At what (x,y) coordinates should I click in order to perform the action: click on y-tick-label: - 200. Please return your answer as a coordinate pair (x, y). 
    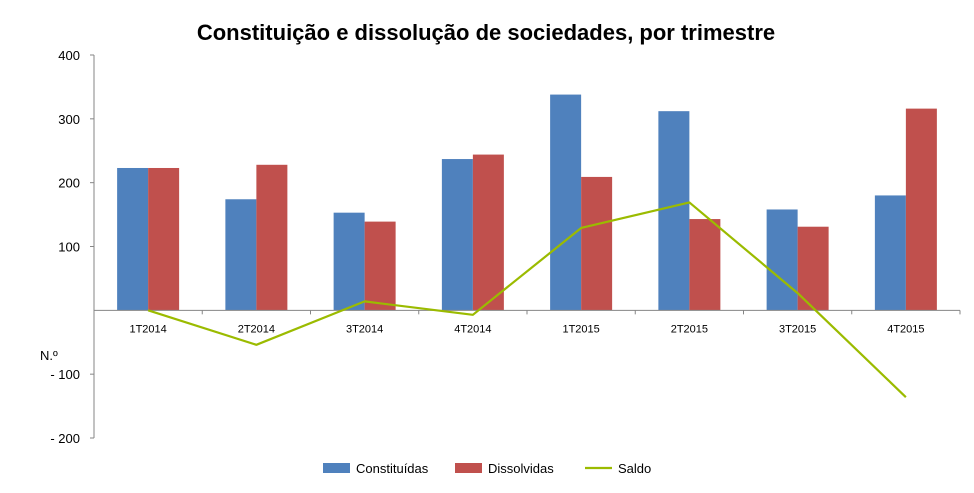
    Looking at the image, I should click on (65, 438).